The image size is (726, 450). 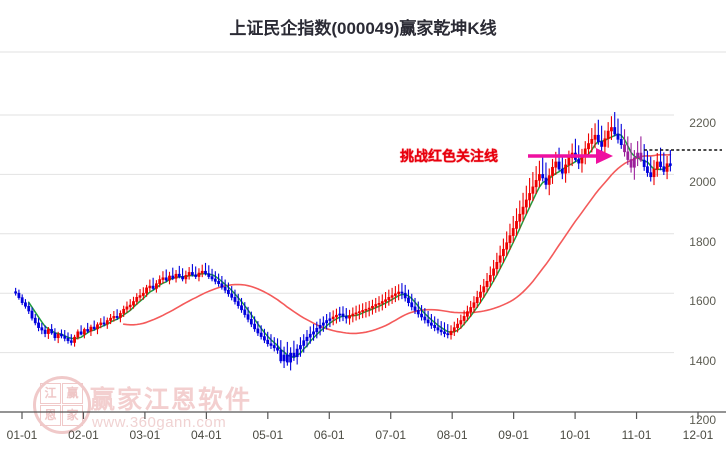 What do you see at coordinates (50, 393) in the screenshot?
I see `seal-char-1: 江` at bounding box center [50, 393].